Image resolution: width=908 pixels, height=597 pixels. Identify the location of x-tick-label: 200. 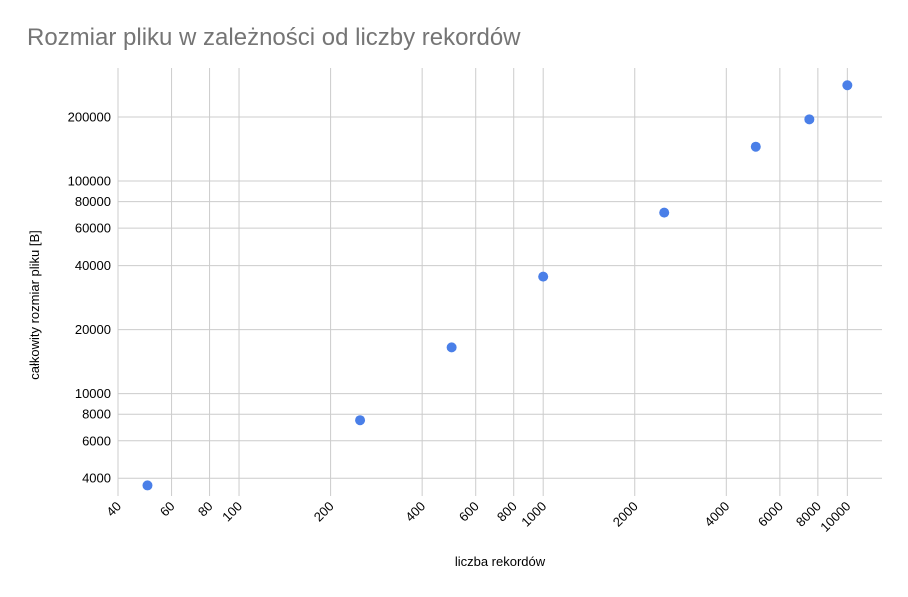
(324, 512).